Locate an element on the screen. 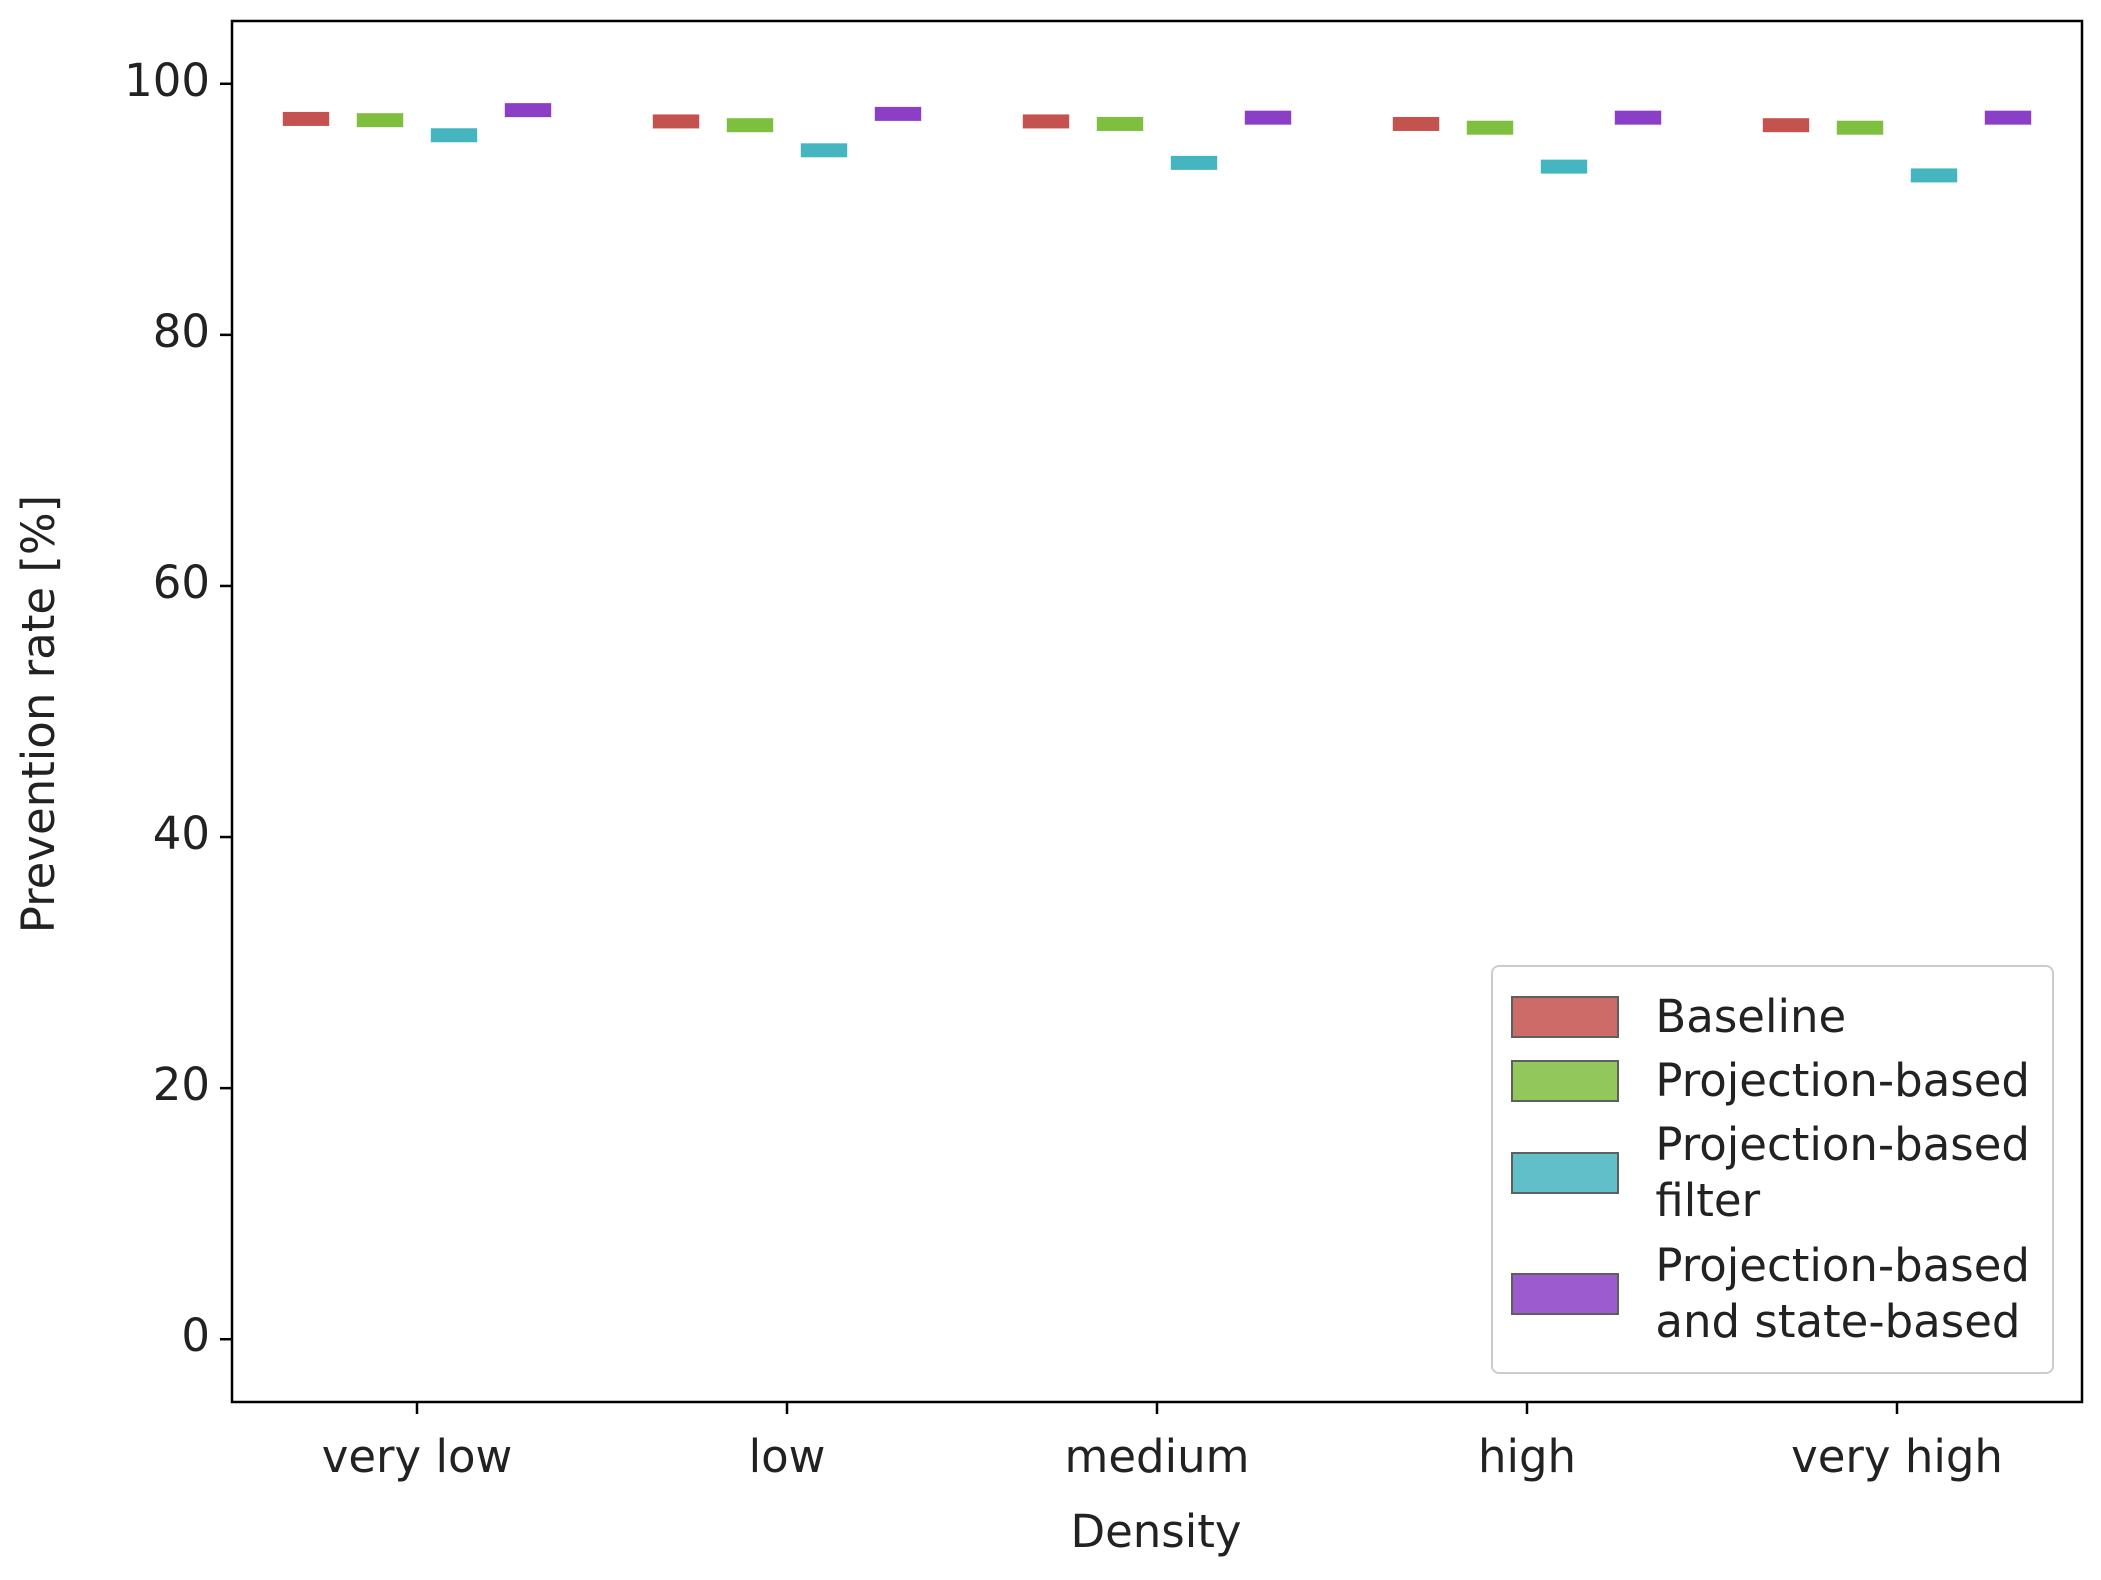  x-tick-label: high is located at coordinates (1527, 1456).